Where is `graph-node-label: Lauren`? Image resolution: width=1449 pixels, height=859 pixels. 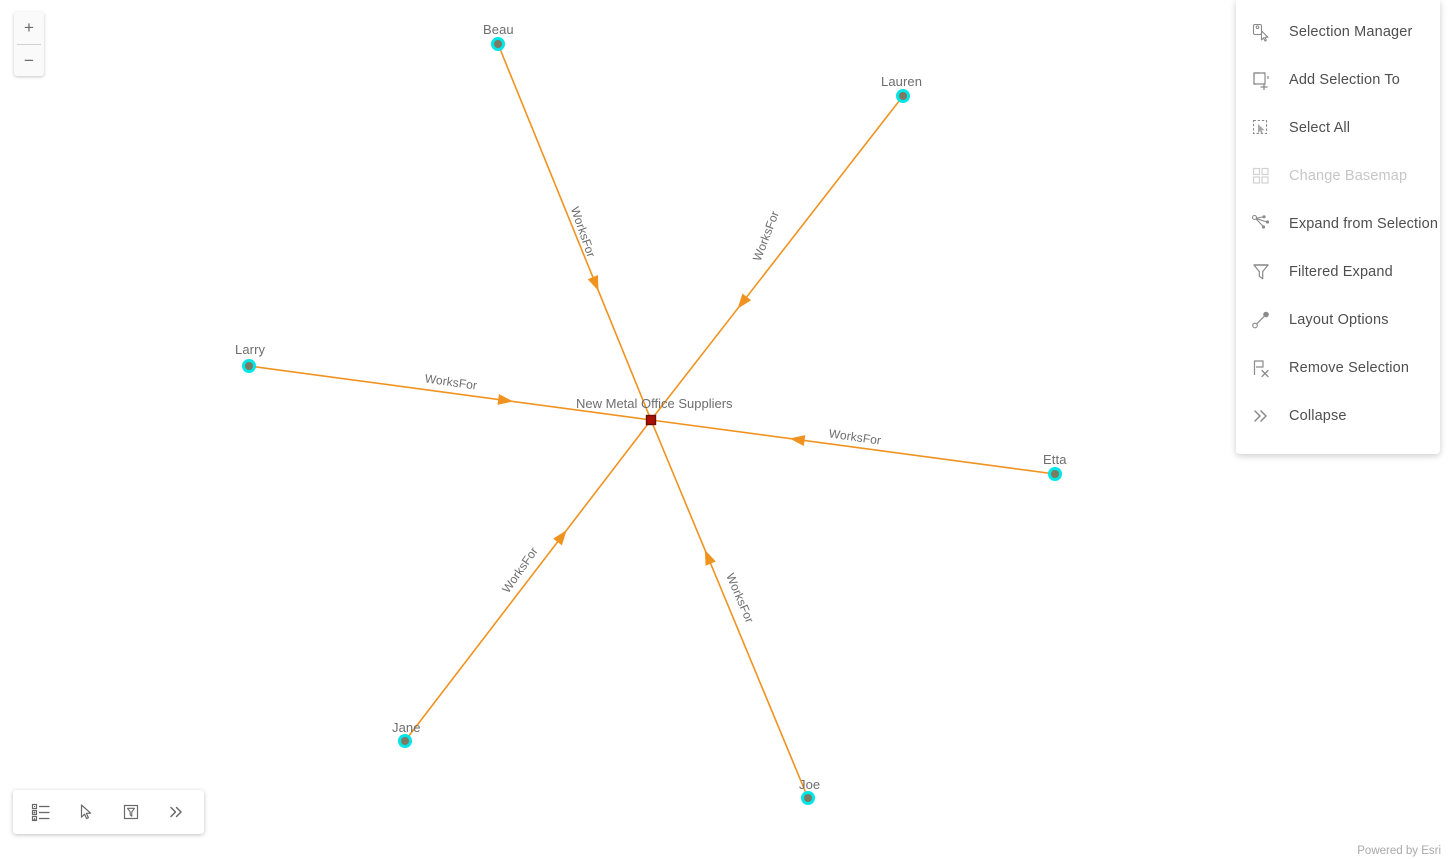 graph-node-label: Lauren is located at coordinates (902, 81).